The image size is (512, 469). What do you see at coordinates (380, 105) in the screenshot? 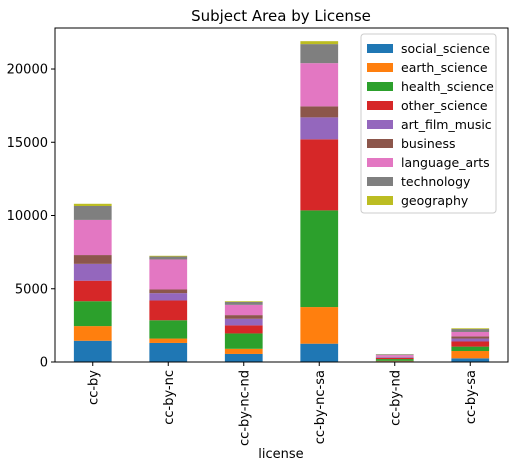
I see `legend-swatch-other_science` at bounding box center [380, 105].